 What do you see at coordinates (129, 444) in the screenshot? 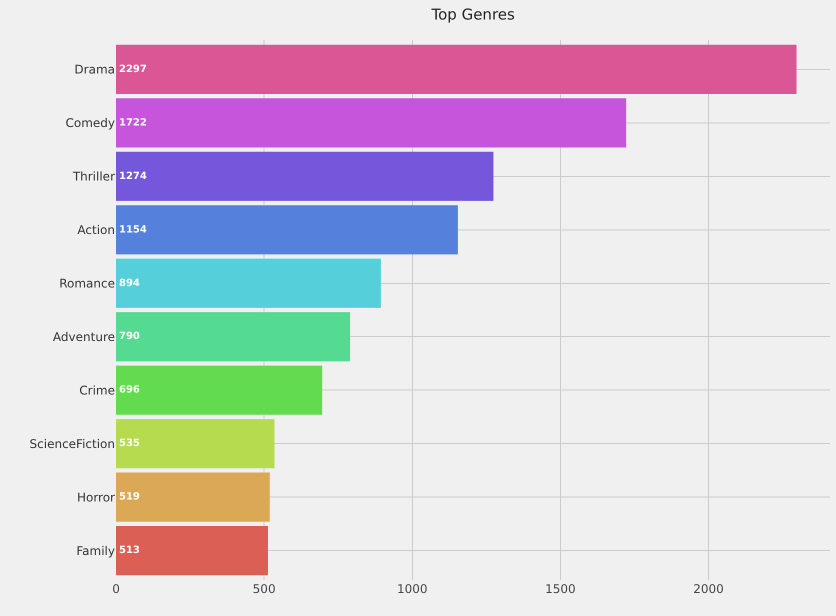
I see `data-label: 535` at bounding box center [129, 444].